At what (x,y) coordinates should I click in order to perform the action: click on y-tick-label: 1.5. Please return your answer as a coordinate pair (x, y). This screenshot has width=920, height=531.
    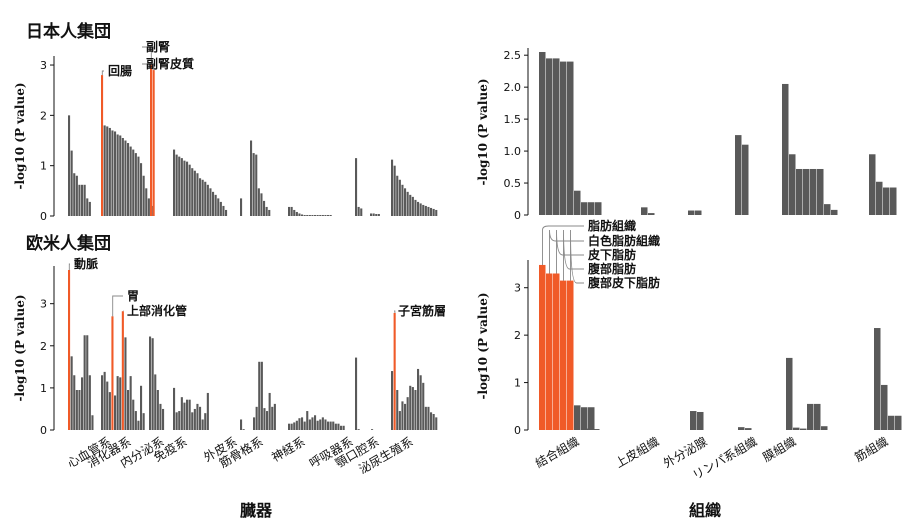
    Looking at the image, I should click on (513, 119).